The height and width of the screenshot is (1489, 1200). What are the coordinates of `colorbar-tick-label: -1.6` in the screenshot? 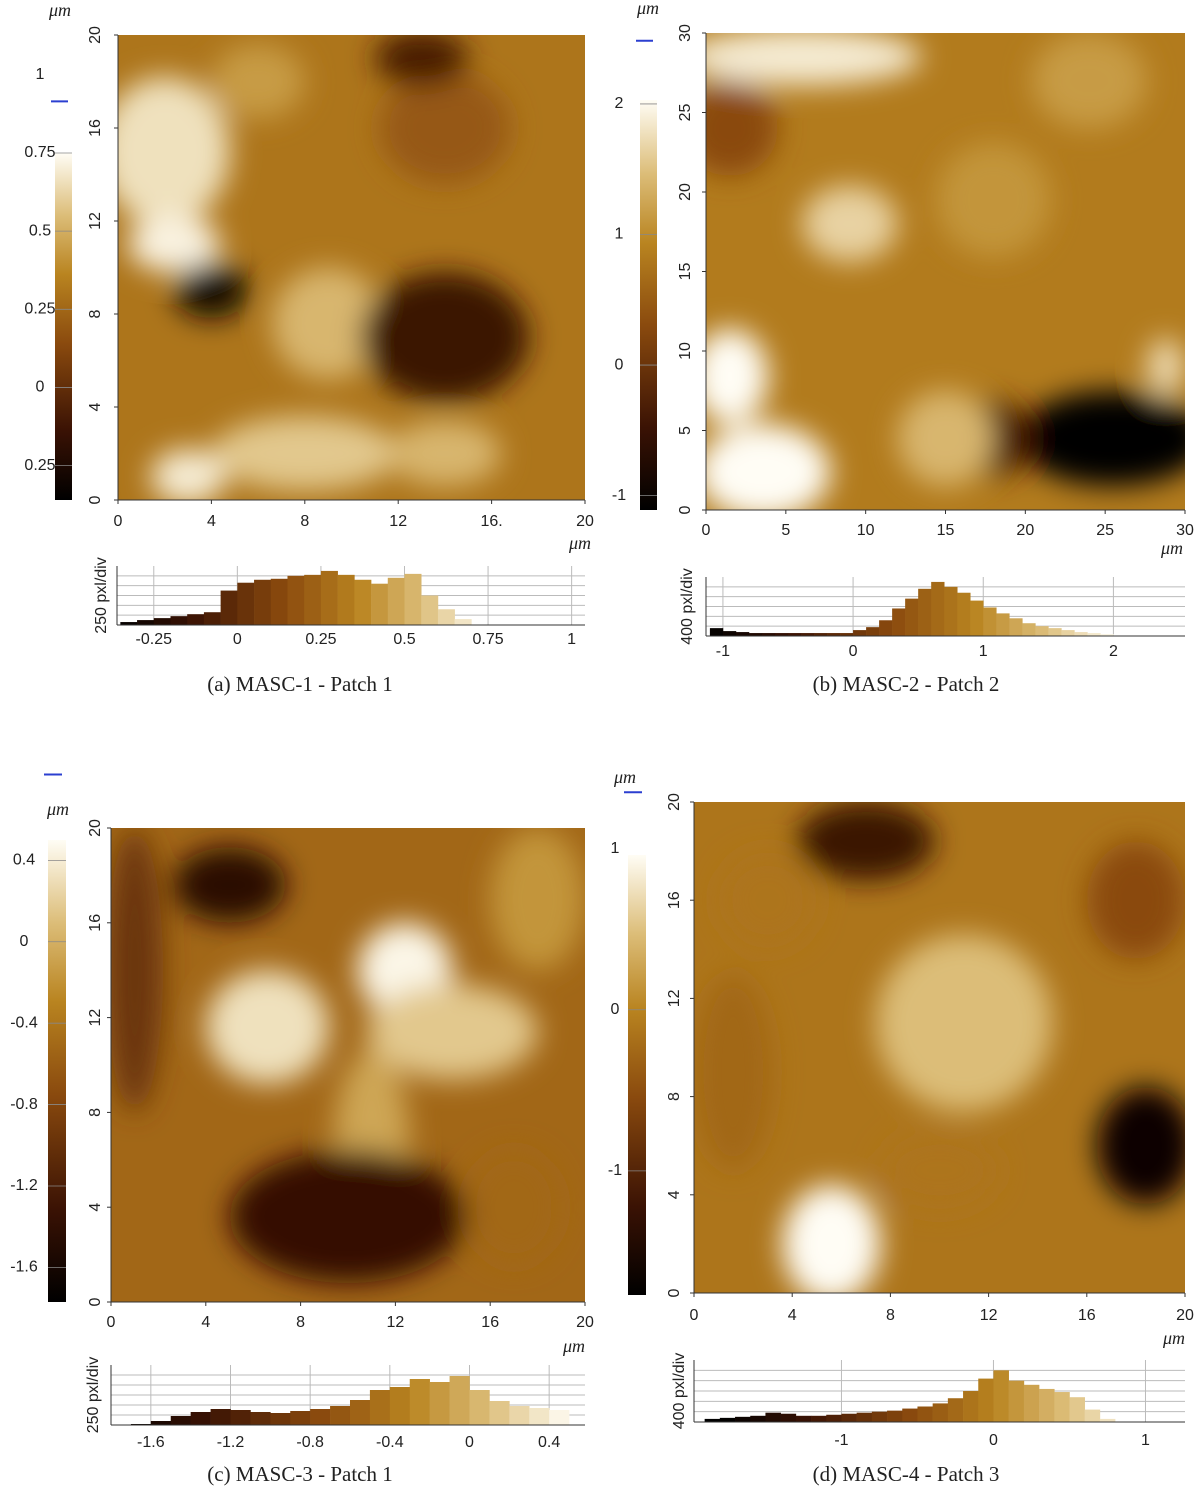 It's located at (24, 1267).